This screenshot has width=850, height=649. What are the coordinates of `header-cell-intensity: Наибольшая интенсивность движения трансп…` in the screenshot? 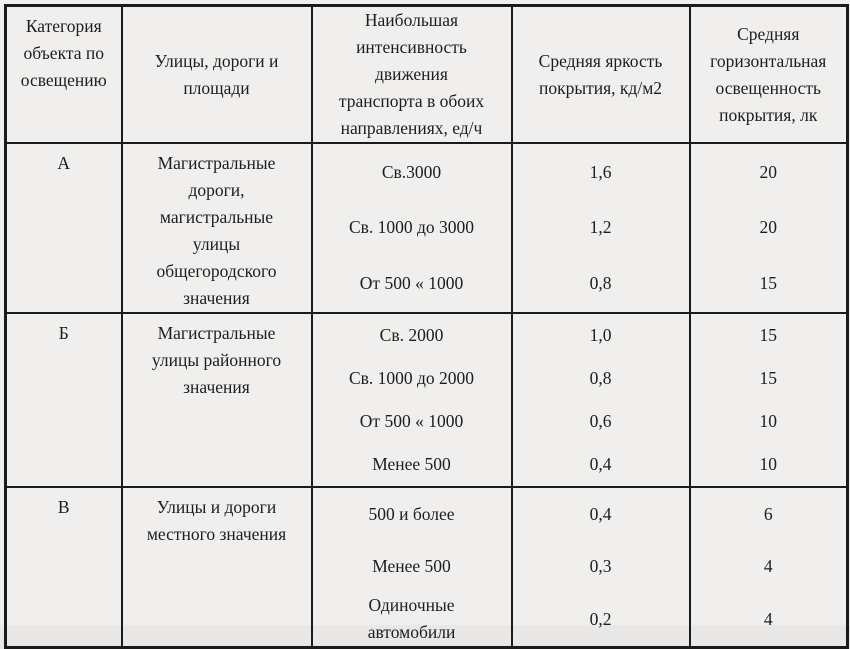 It's located at (411, 74).